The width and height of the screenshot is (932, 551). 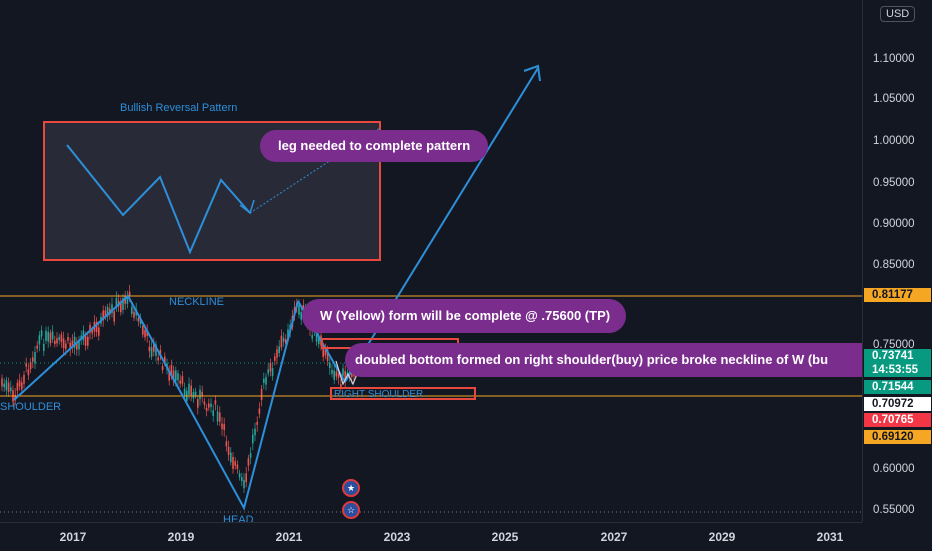 I want to click on currency-button: USD, so click(x=898, y=14).